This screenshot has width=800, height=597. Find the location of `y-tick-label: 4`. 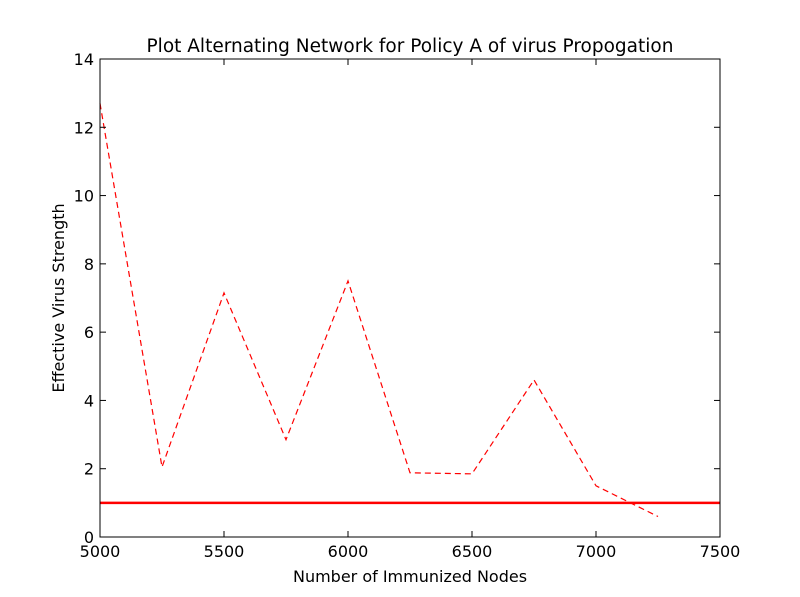

y-tick-label: 4 is located at coordinates (89, 400).